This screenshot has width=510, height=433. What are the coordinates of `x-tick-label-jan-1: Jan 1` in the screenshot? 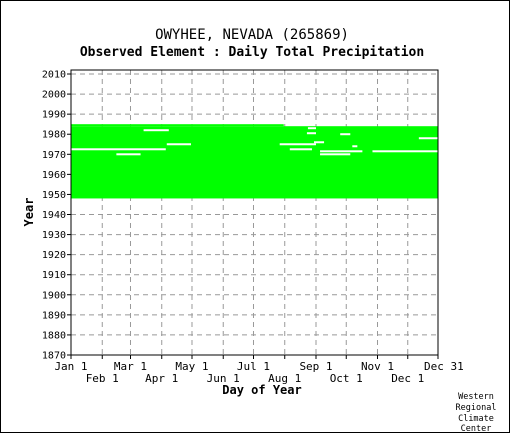 It's located at (70, 366).